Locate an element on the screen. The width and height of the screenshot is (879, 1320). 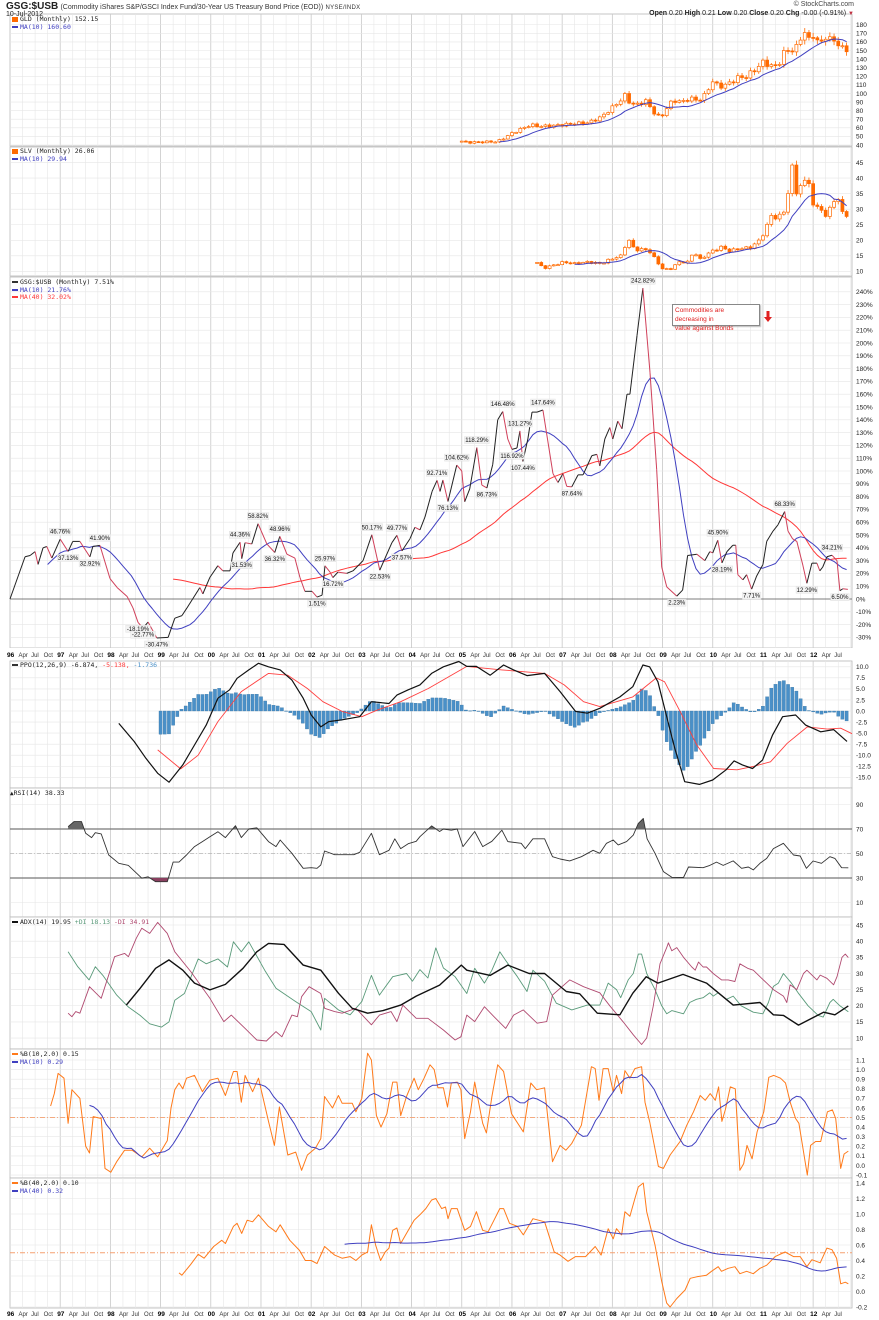
data-label: -30.47% is located at coordinates (157, 646).